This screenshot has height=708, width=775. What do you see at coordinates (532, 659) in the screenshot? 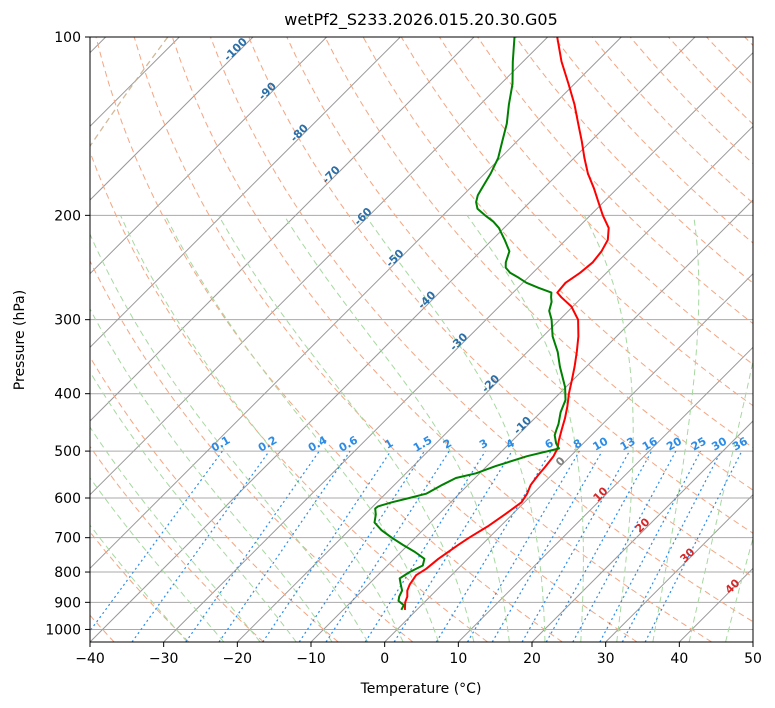
I see `x-tick-label: 20` at bounding box center [532, 659].